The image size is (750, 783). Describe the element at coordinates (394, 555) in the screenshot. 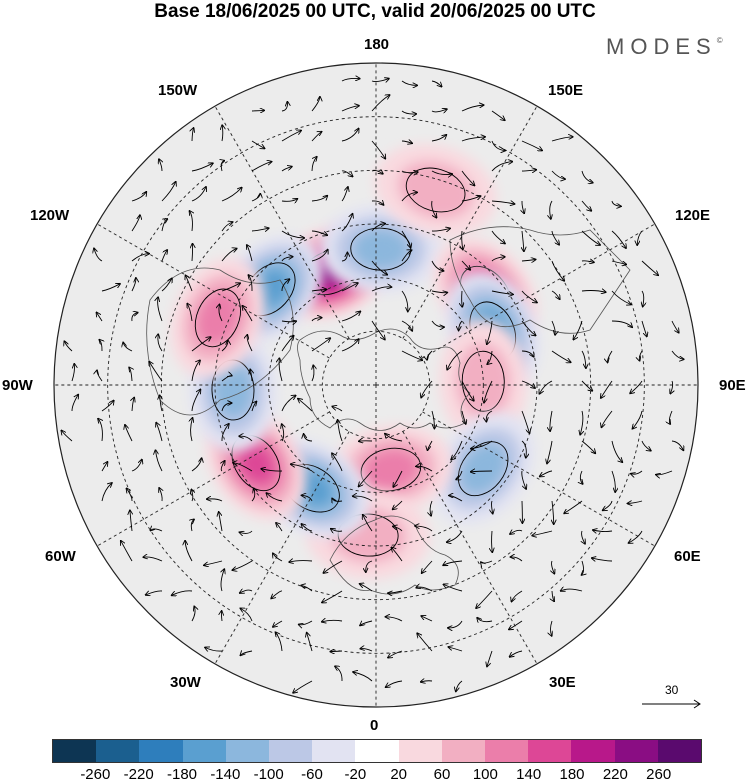

I see `coastline-europe` at that location.